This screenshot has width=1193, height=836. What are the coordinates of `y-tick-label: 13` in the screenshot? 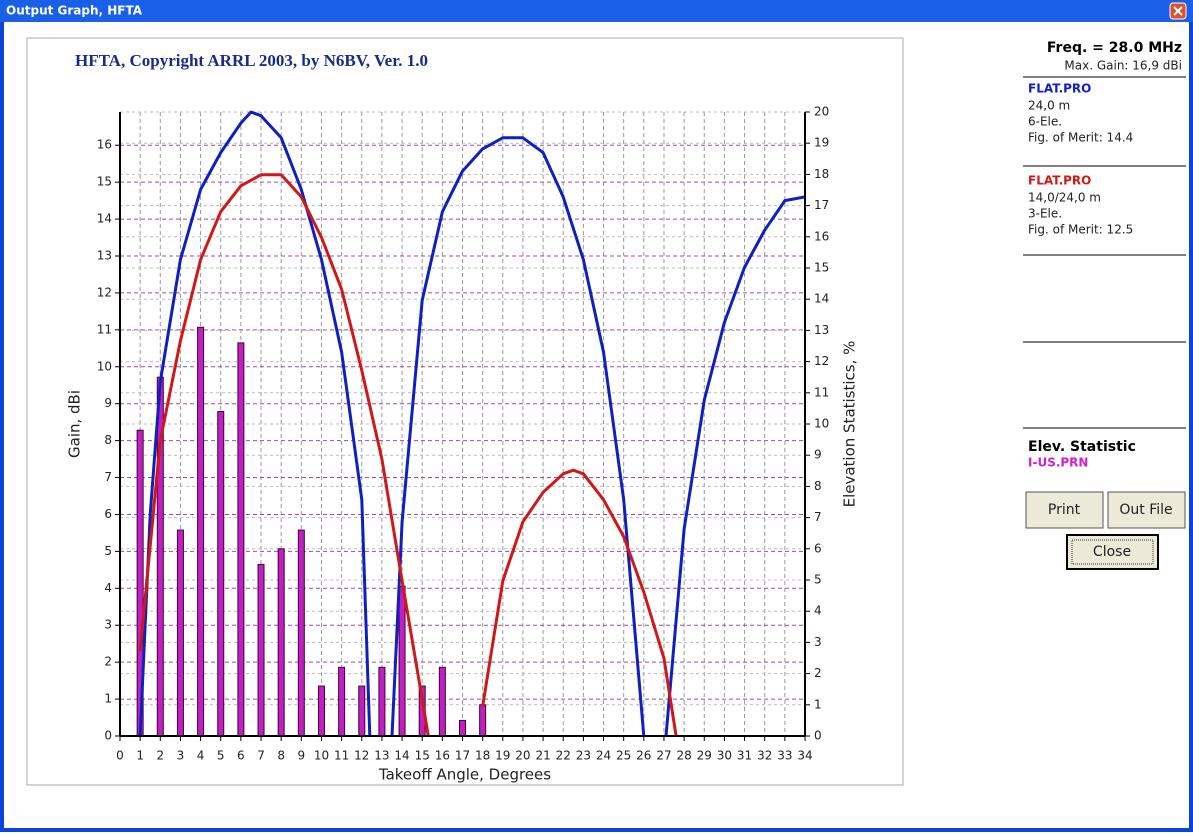 It's located at (104, 256).